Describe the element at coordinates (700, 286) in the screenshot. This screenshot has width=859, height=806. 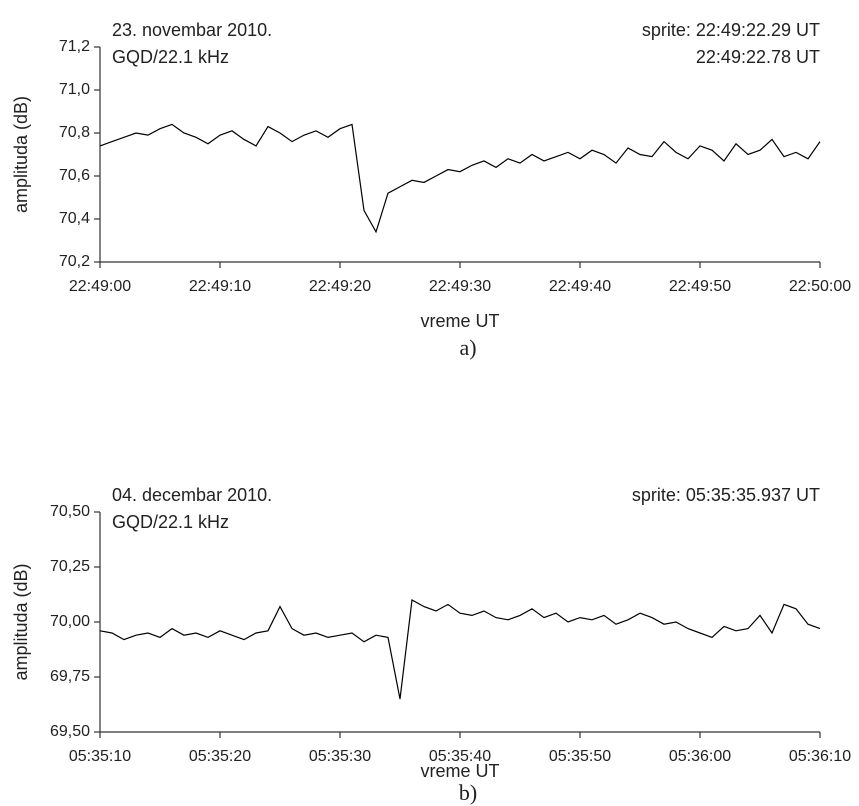
I see `x-tick-label: 22:49:50` at that location.